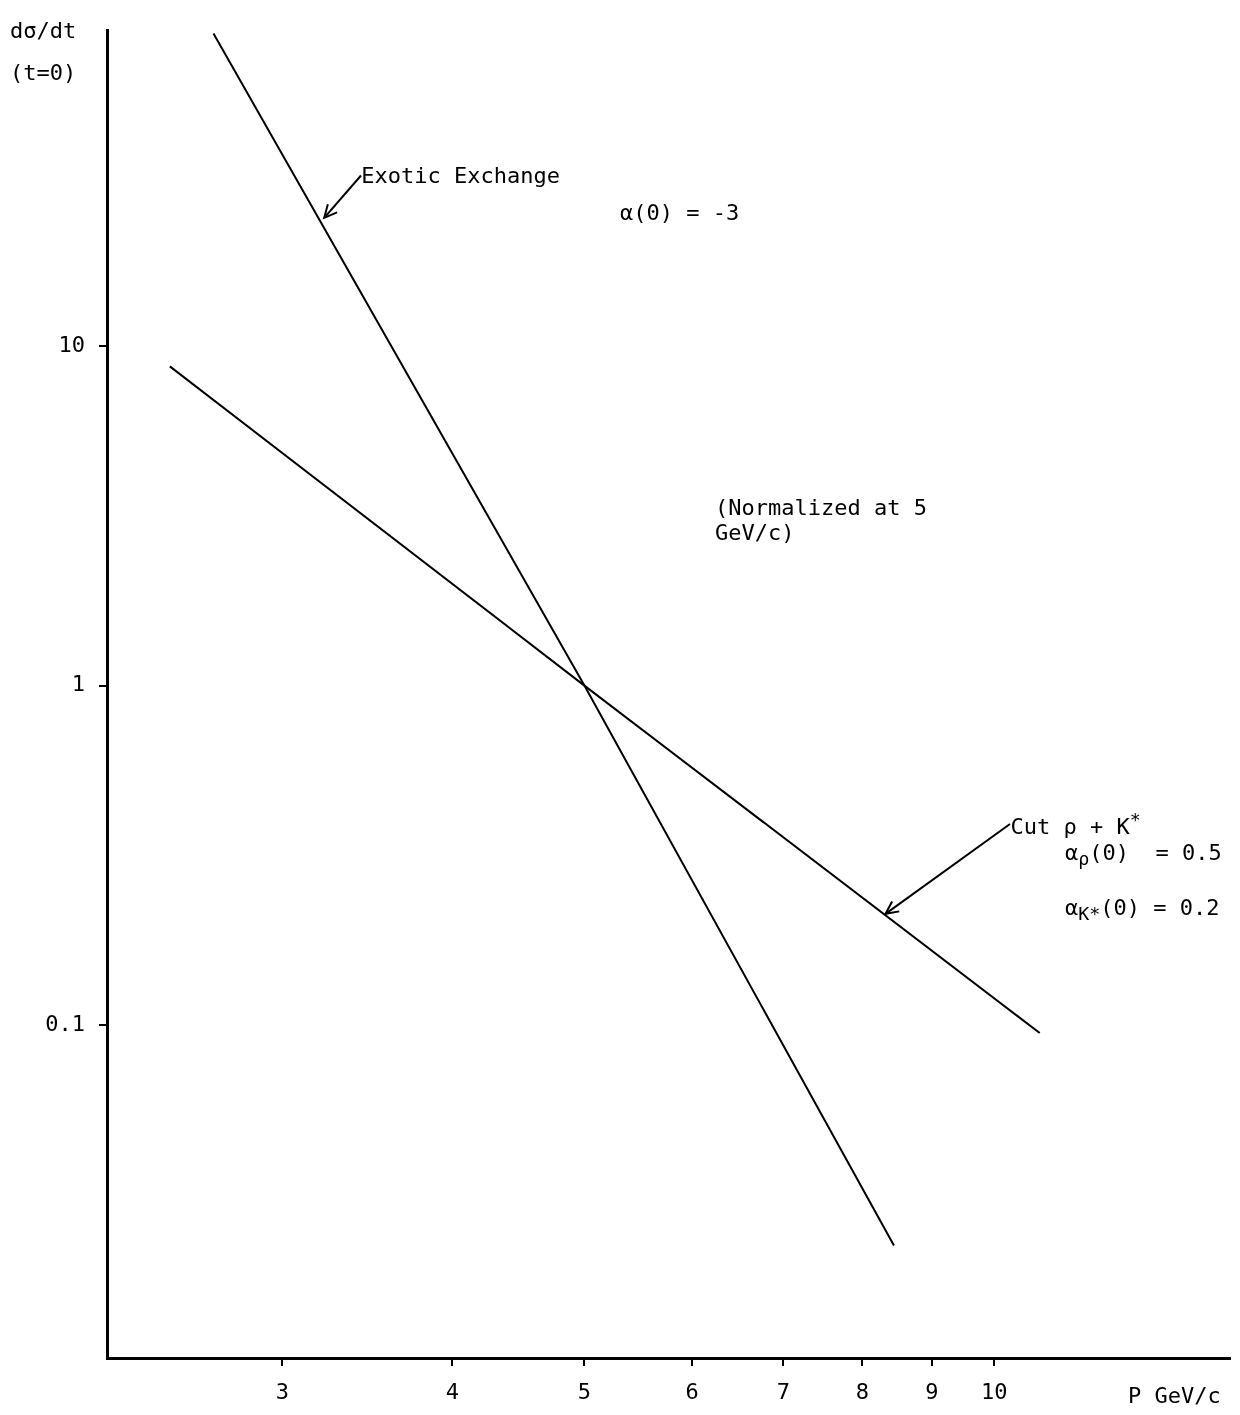 This screenshot has height=1415, width=1240. Describe the element at coordinates (584, 1391) in the screenshot. I see `x-tick-label: 5` at that location.